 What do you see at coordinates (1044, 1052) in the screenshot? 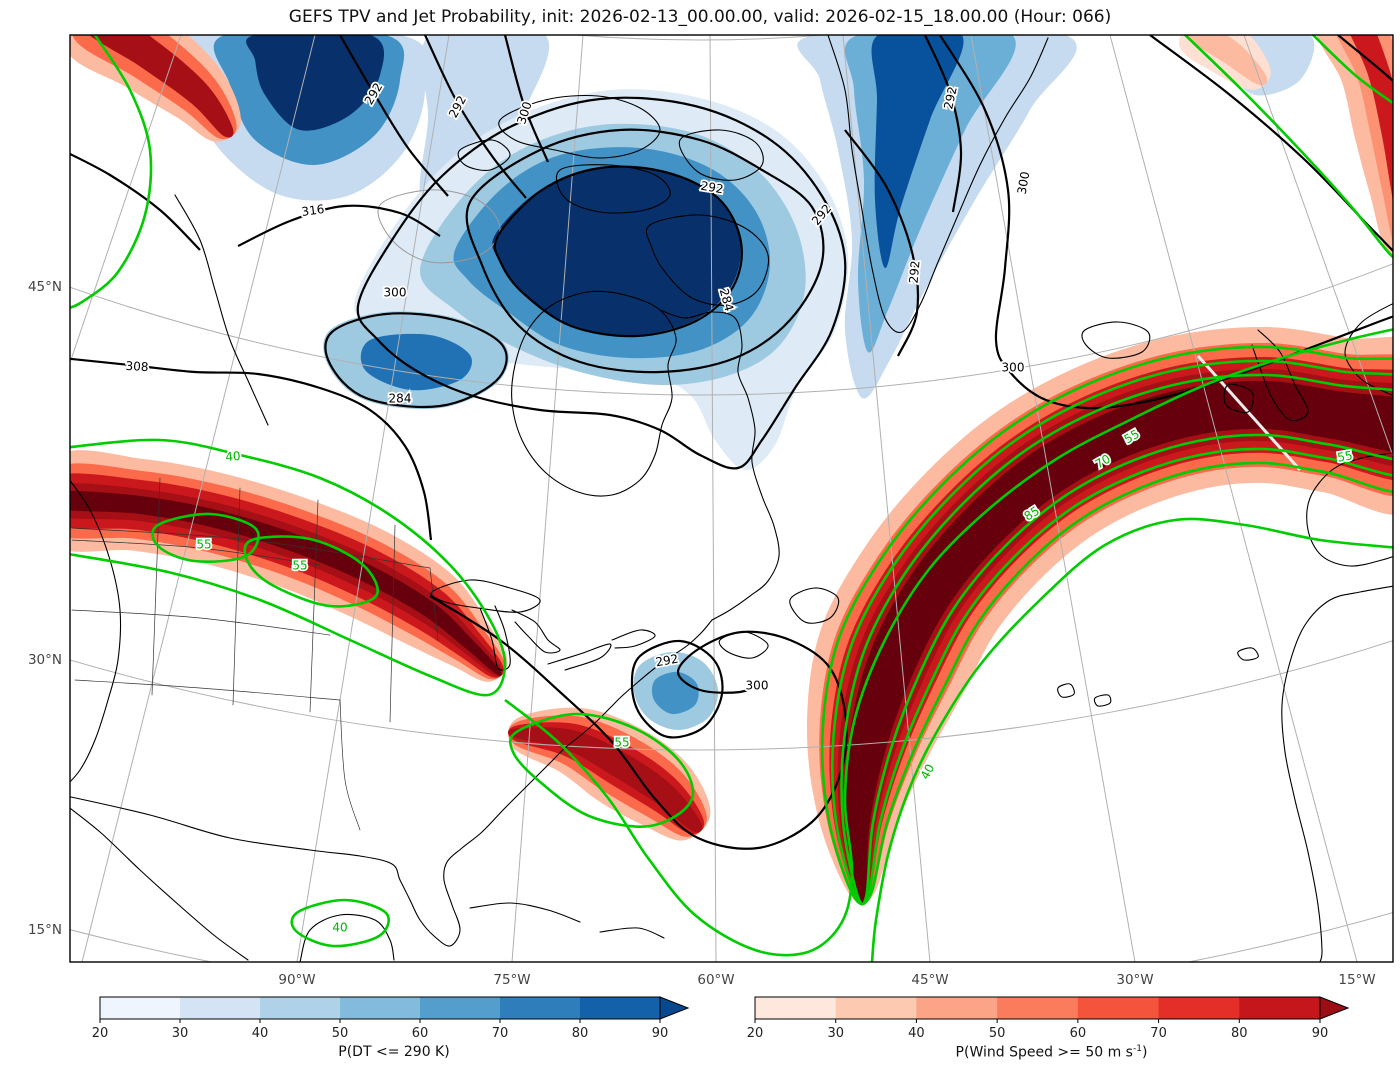
I see `colorbar-jet-label-text-1: P(Wind Speed >= 50 m s` at bounding box center [1044, 1052].